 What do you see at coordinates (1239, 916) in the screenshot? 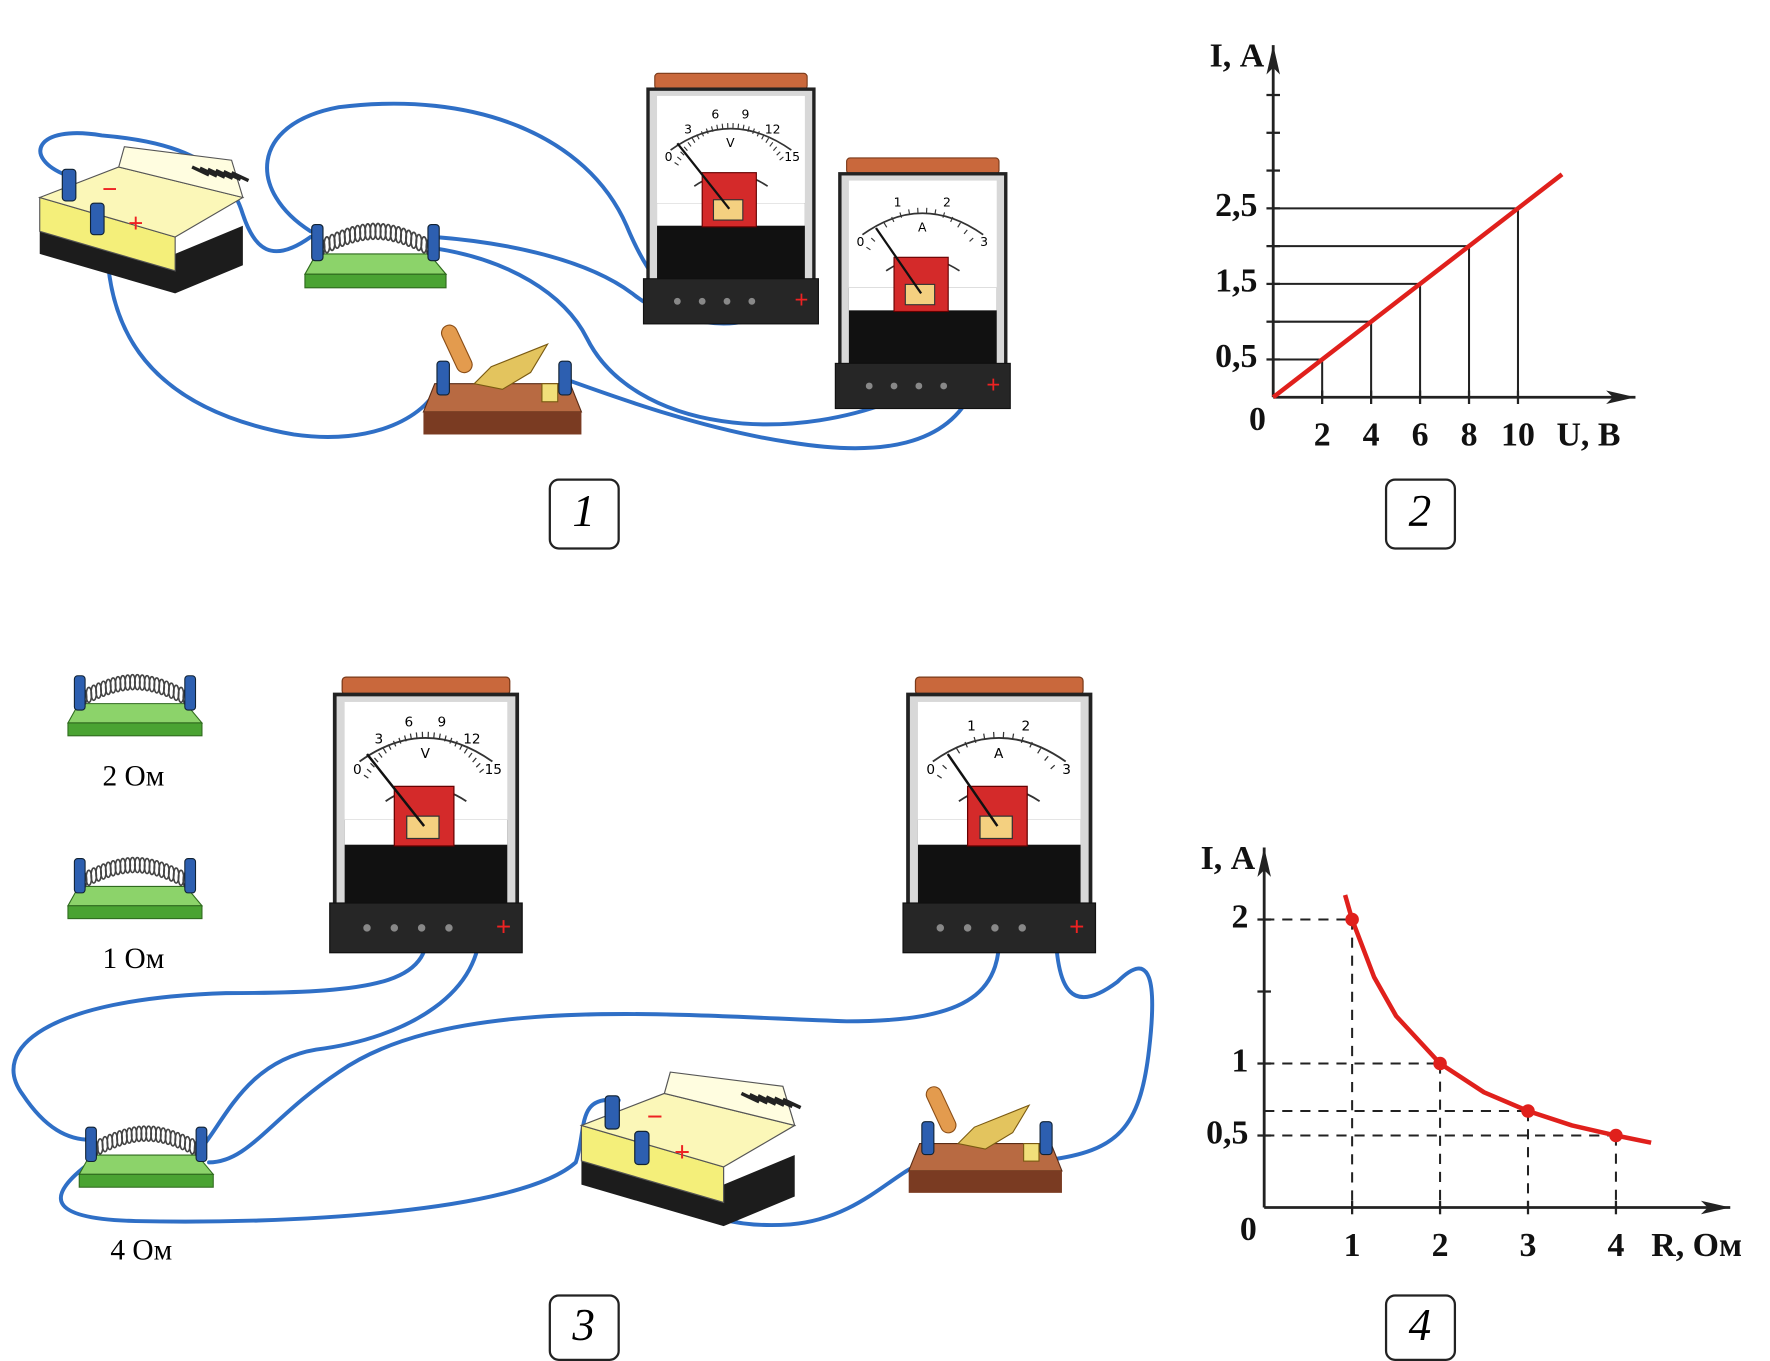
I see `y-tick-label: 2` at bounding box center [1239, 916].